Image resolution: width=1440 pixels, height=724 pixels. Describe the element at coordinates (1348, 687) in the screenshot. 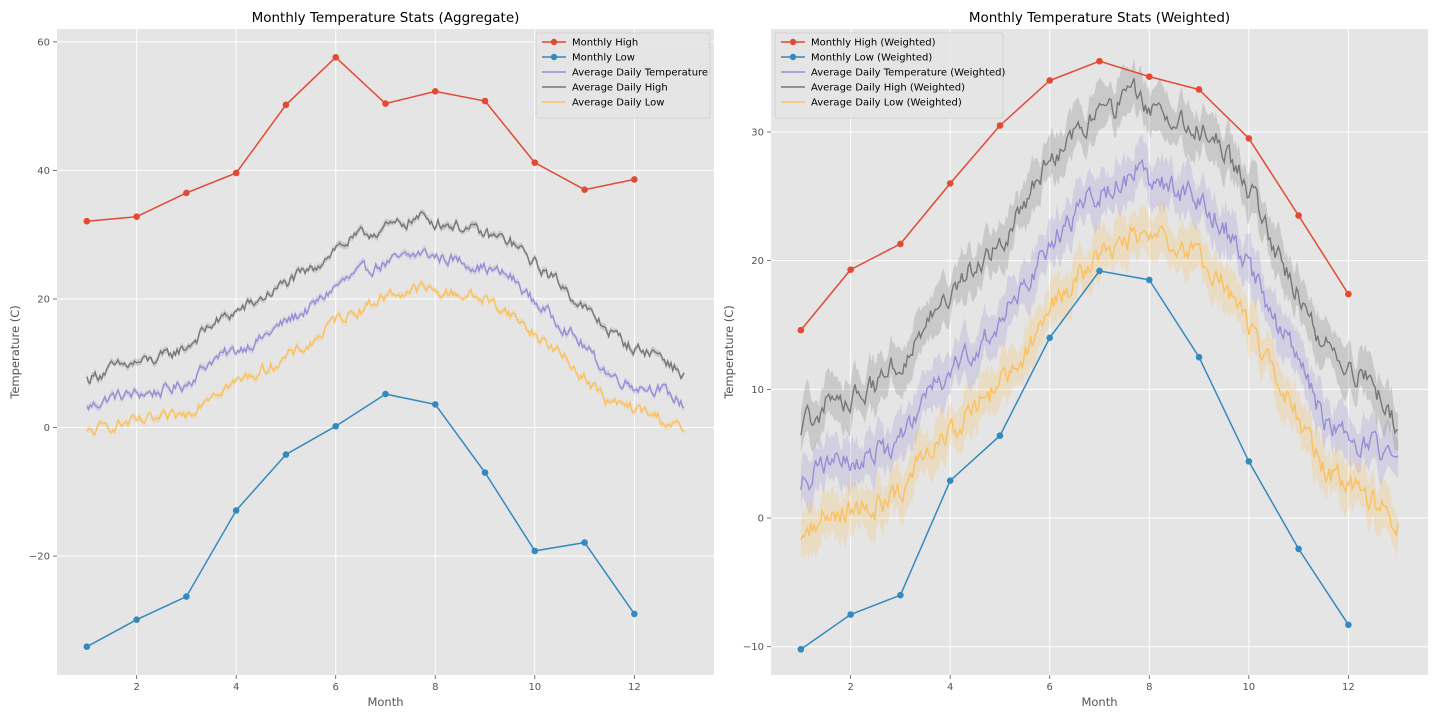

I see `x-tick-label: 12` at that location.